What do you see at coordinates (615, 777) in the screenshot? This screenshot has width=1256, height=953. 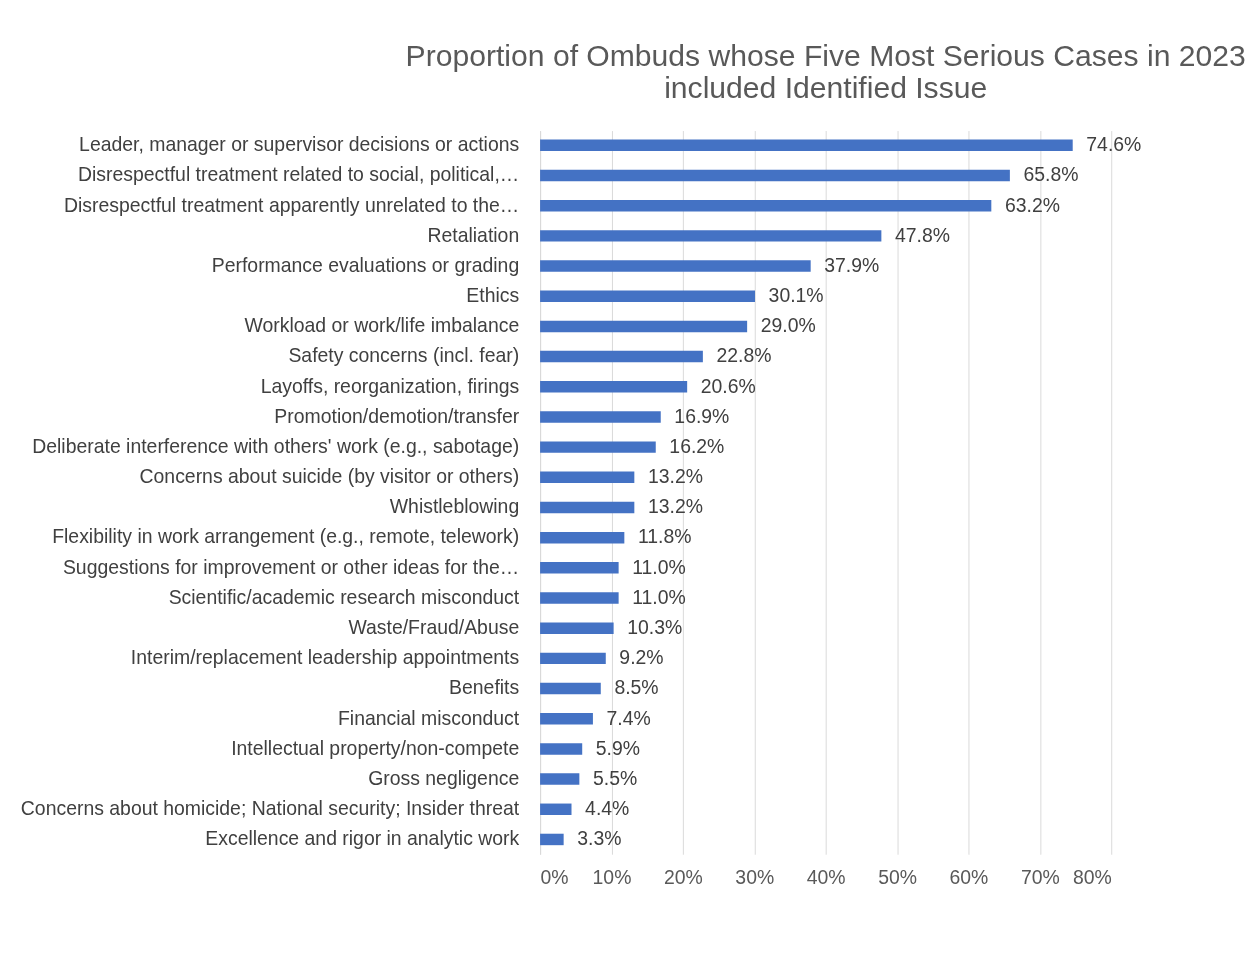 I see `data-label: 5.5%` at bounding box center [615, 777].